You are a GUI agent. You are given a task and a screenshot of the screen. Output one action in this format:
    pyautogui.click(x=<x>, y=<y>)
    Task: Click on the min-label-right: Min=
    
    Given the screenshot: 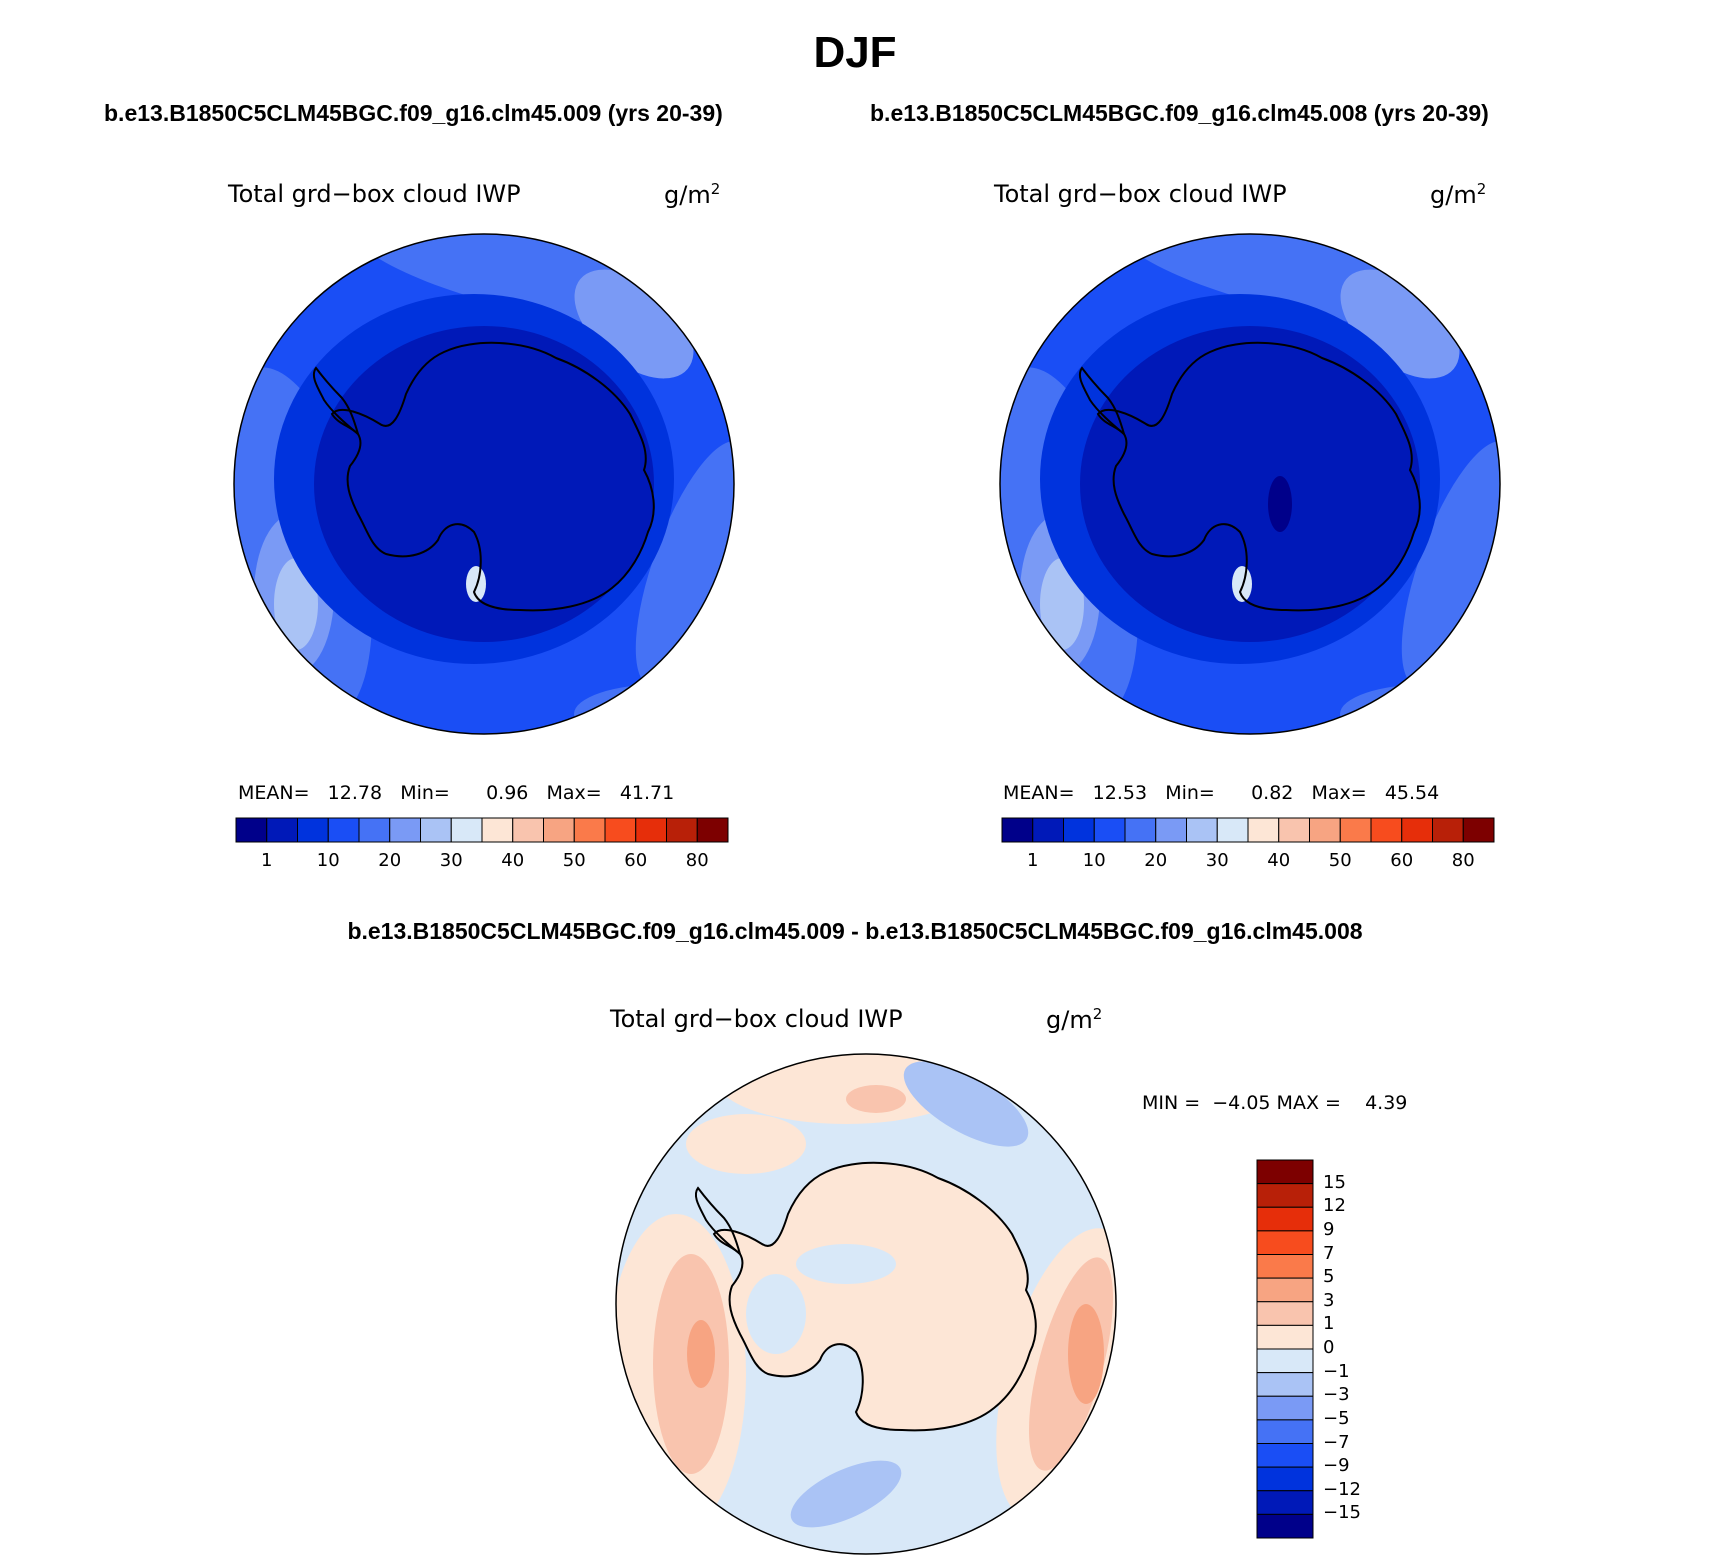 What is the action you would take?
    pyautogui.click(x=1190, y=793)
    